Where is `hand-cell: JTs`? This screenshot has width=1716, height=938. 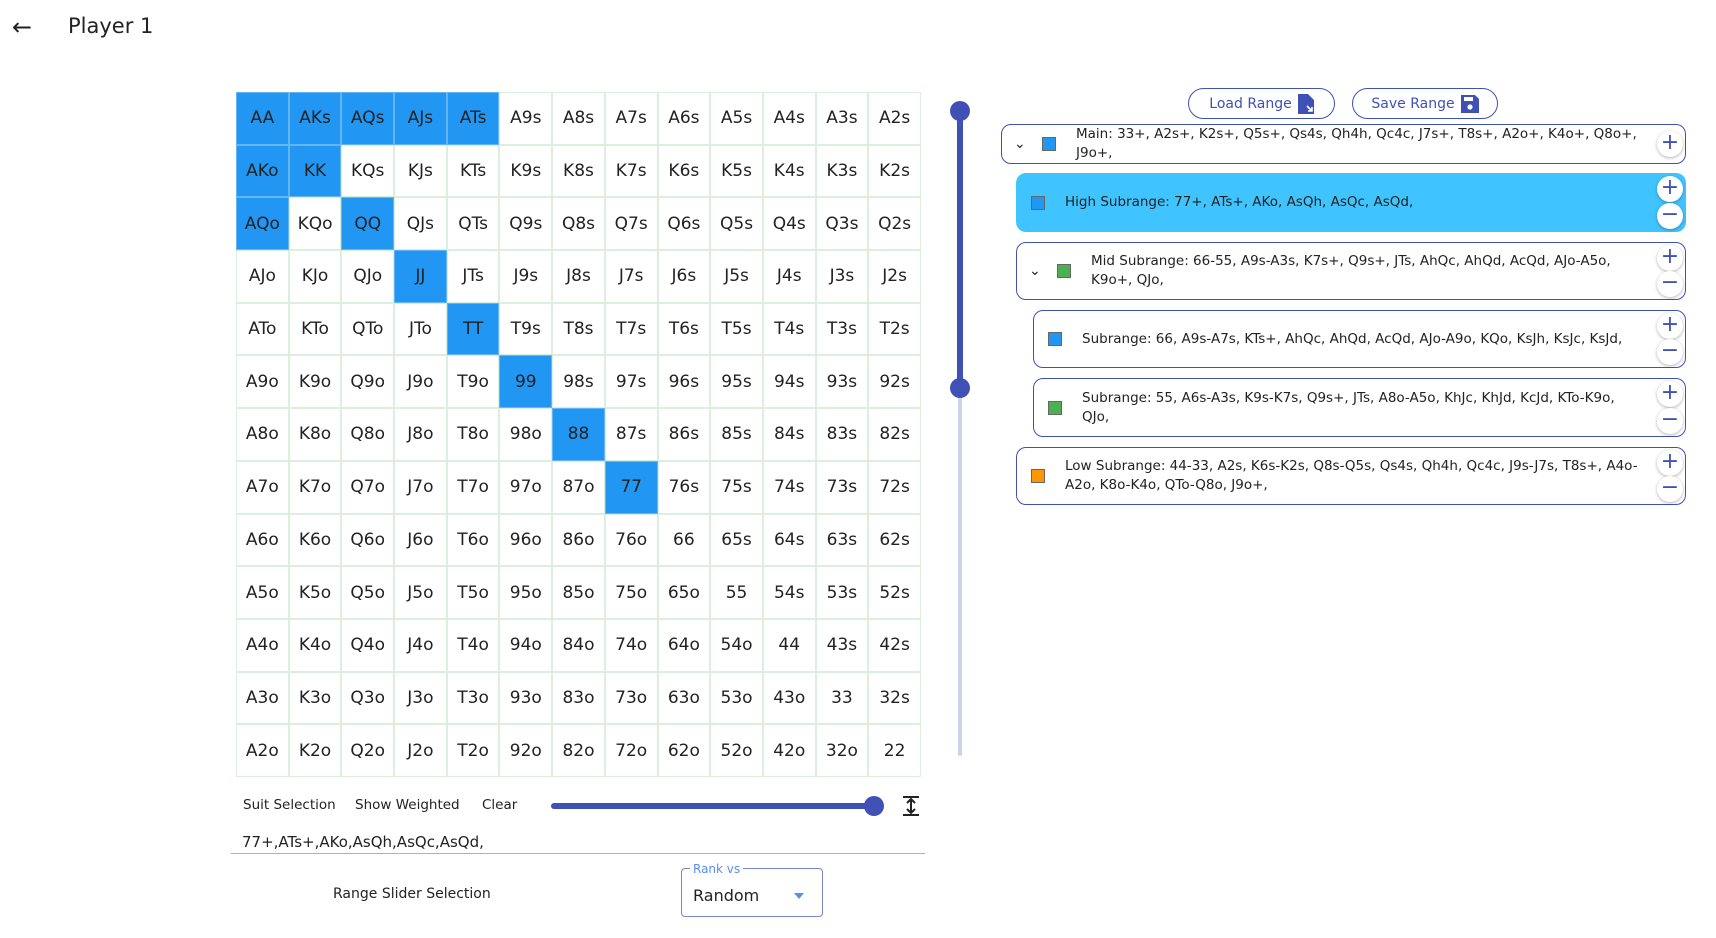 hand-cell: JTs is located at coordinates (473, 276).